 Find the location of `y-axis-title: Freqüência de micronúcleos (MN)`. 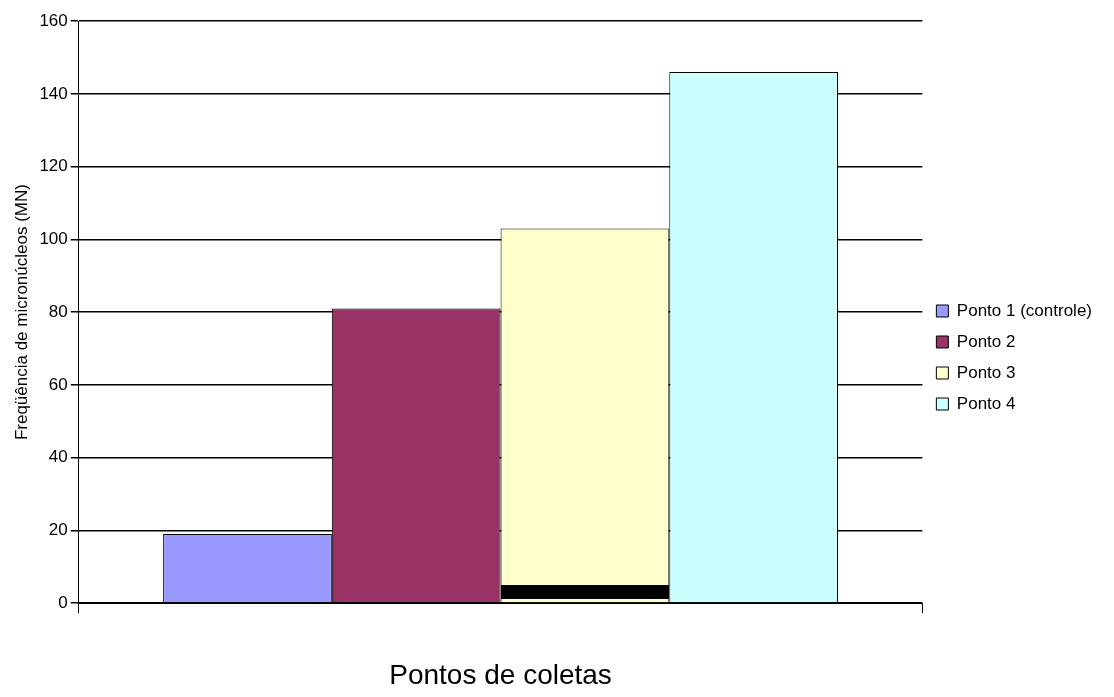

y-axis-title: Freqüência de micronúcleos (MN) is located at coordinates (21, 312).